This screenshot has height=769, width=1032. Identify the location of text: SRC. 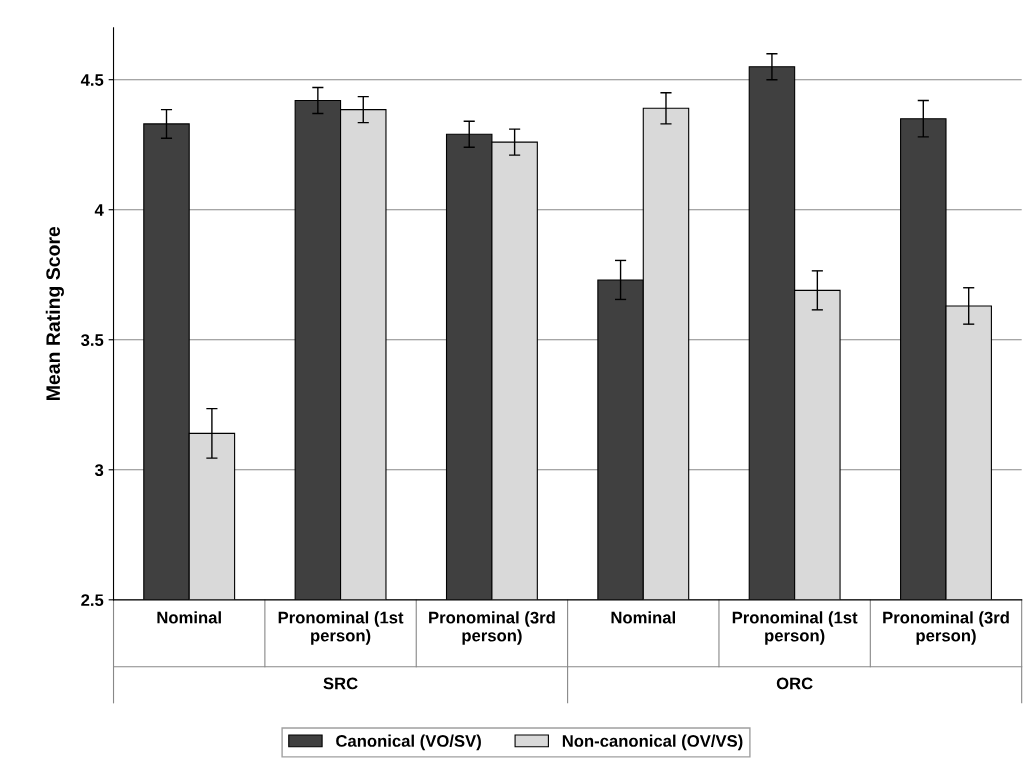
(340, 683).